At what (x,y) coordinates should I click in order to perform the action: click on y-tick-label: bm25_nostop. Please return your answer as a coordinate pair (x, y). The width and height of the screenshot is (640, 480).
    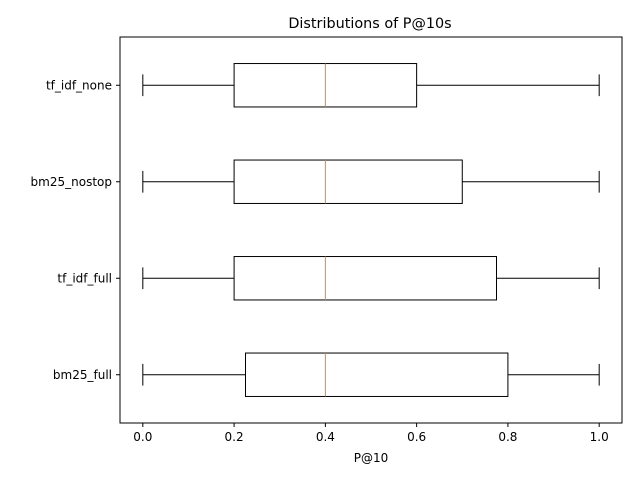
    Looking at the image, I should click on (71, 182).